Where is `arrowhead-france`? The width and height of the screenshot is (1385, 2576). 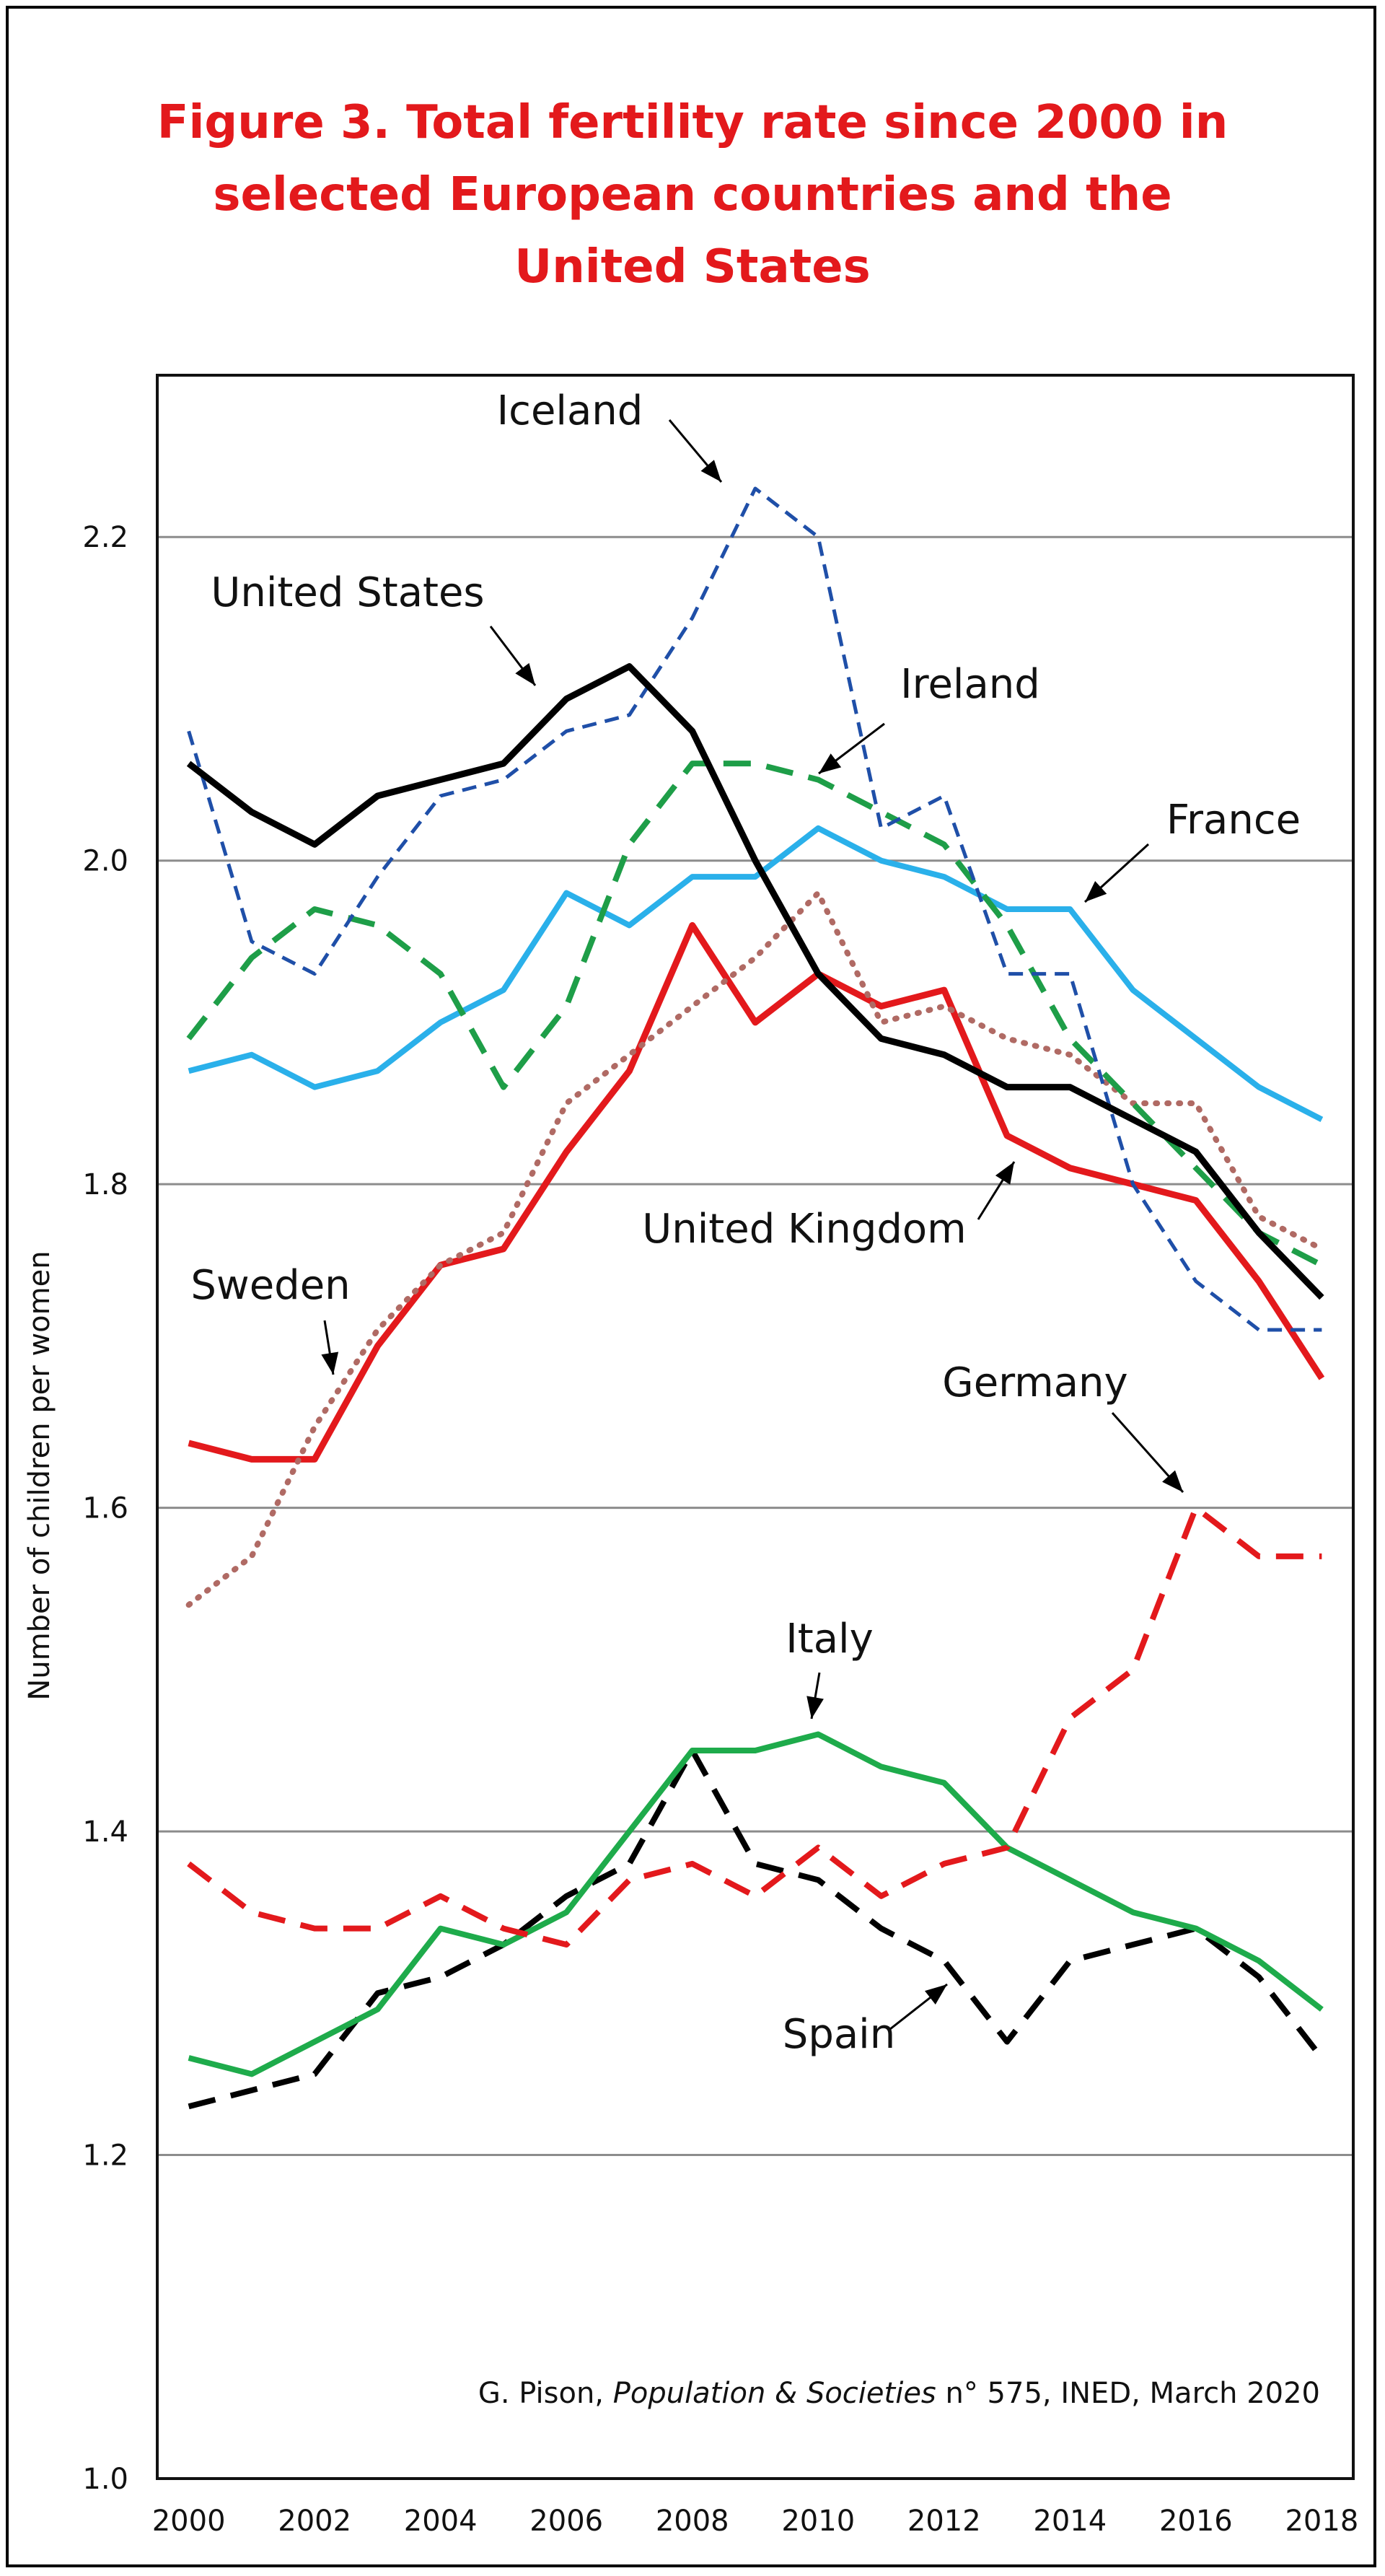 arrowhead-france is located at coordinates (1096, 891).